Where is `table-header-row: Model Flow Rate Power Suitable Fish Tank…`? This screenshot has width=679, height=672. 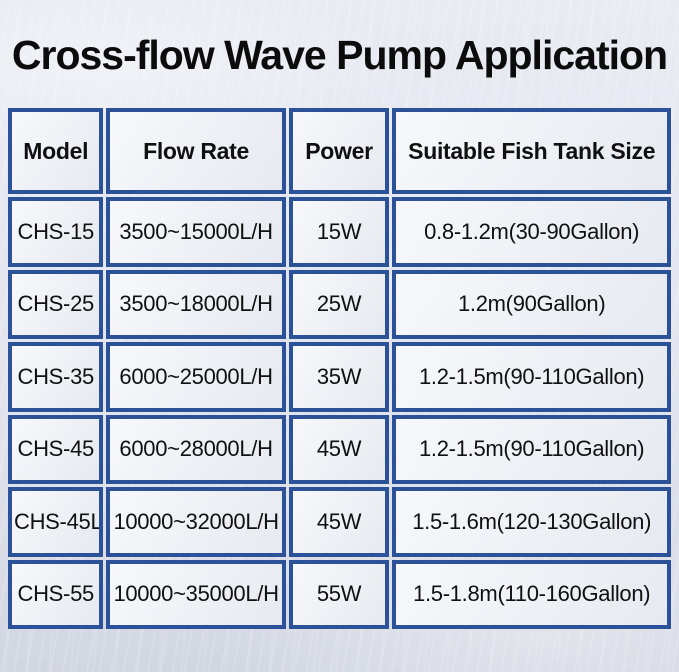 table-header-row: Model Flow Rate Power Suitable Fish Tank… is located at coordinates (339, 151).